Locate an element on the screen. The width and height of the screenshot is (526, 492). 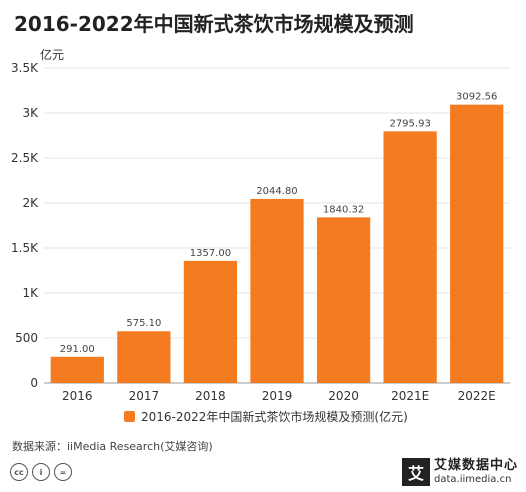
data-label: 2044.80 is located at coordinates (276, 191).